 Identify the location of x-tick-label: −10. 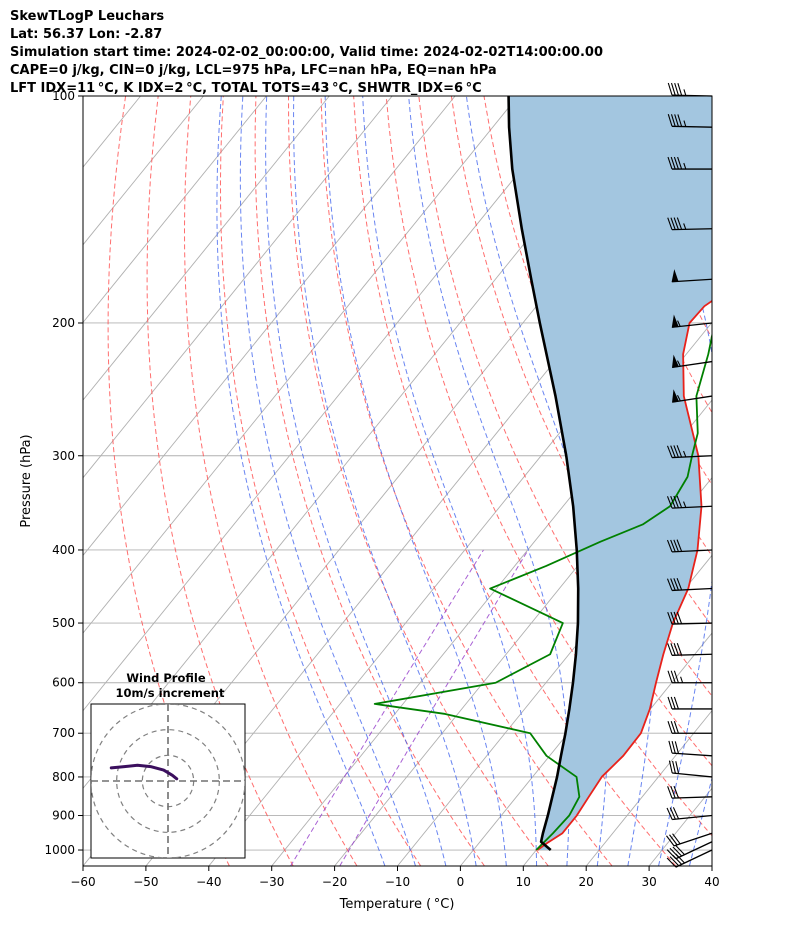
(397, 882).